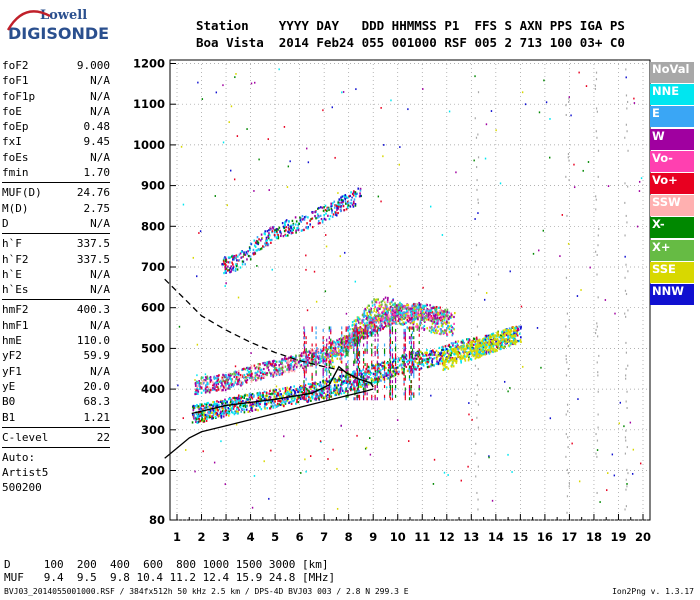  What do you see at coordinates (56, 340) in the screenshot?
I see `param-row-hme: hmE 110.0` at bounding box center [56, 340].